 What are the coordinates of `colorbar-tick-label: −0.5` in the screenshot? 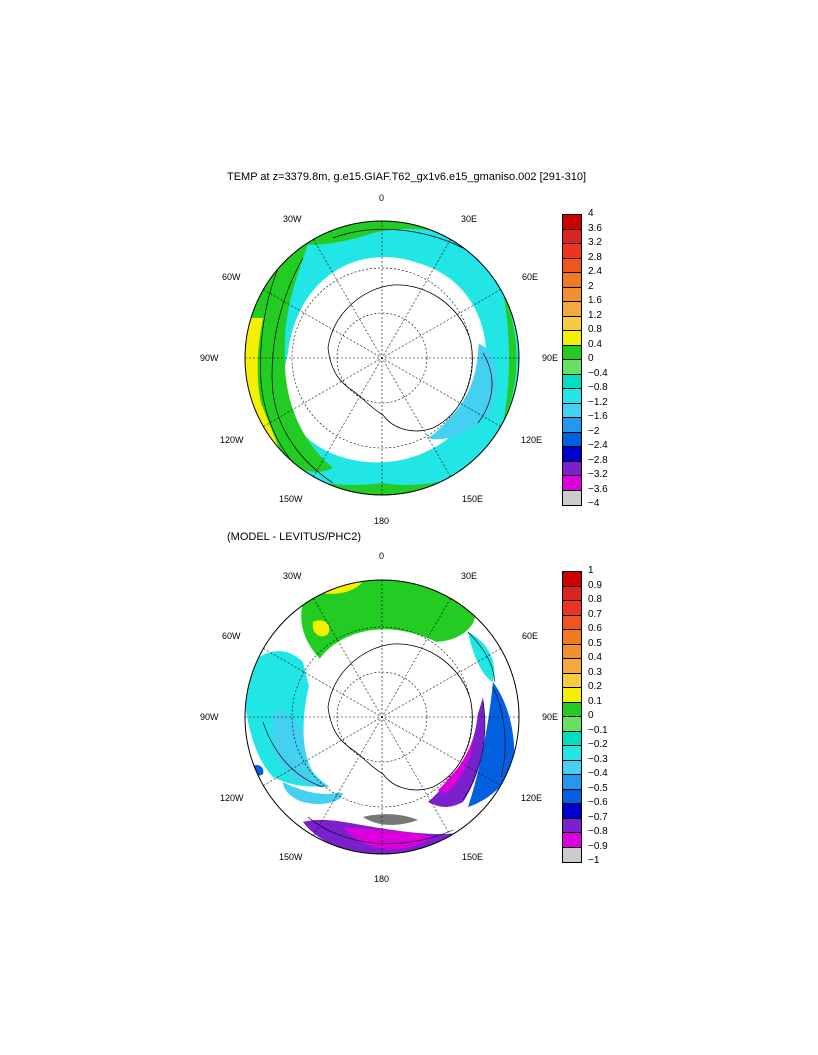 It's located at (598, 788).